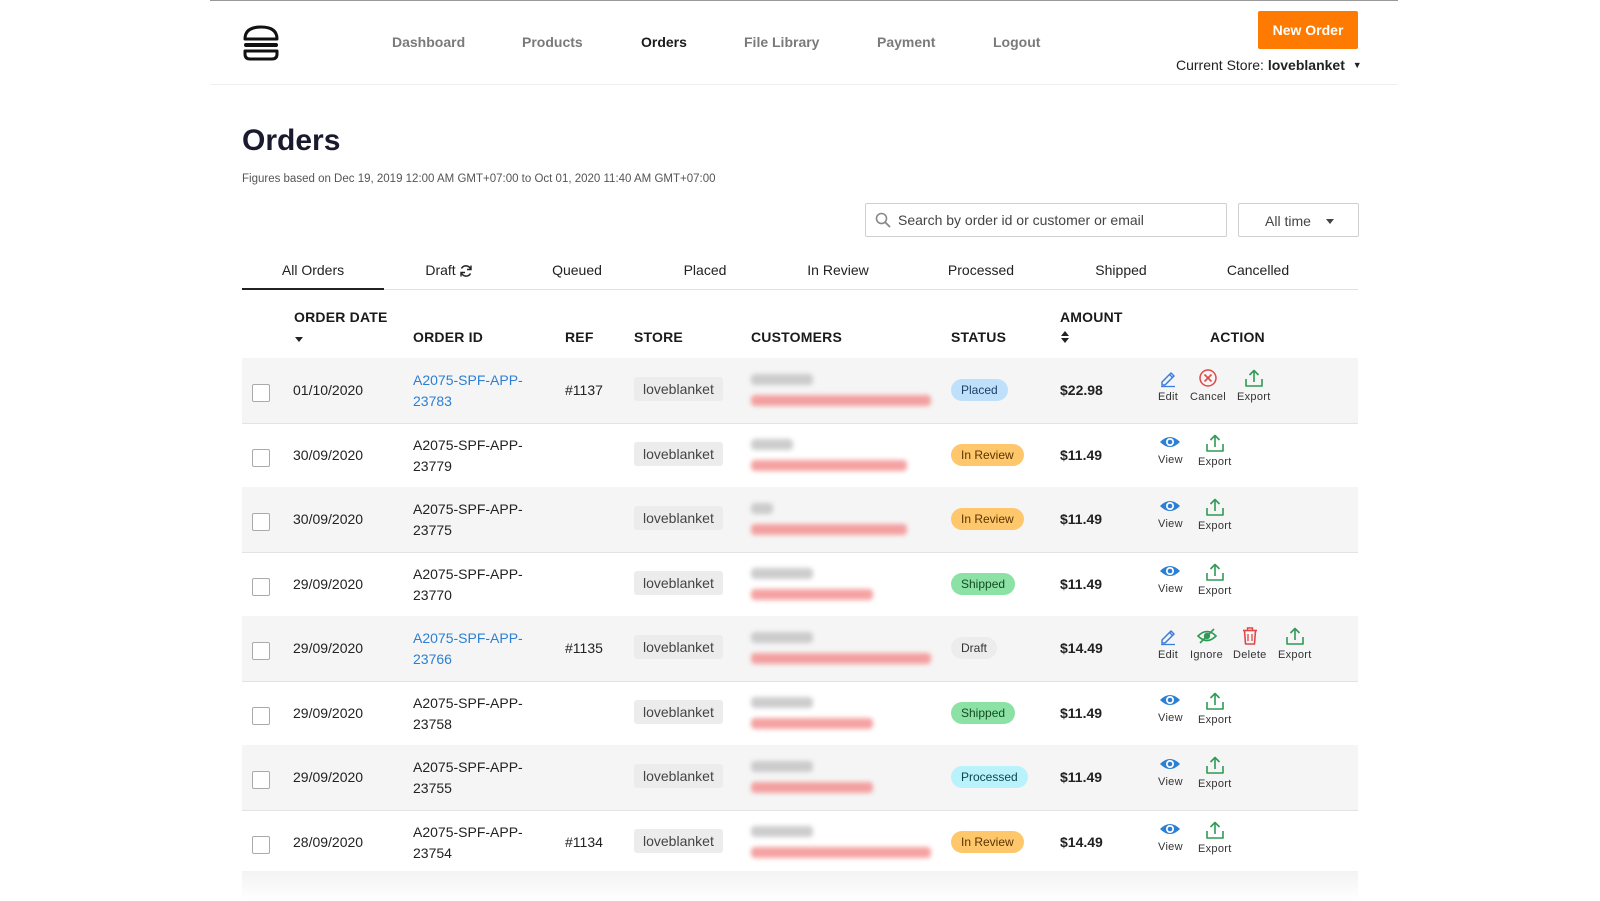 This screenshot has width=1600, height=901. I want to click on ignore-action: Ignore, so click(1206, 643).